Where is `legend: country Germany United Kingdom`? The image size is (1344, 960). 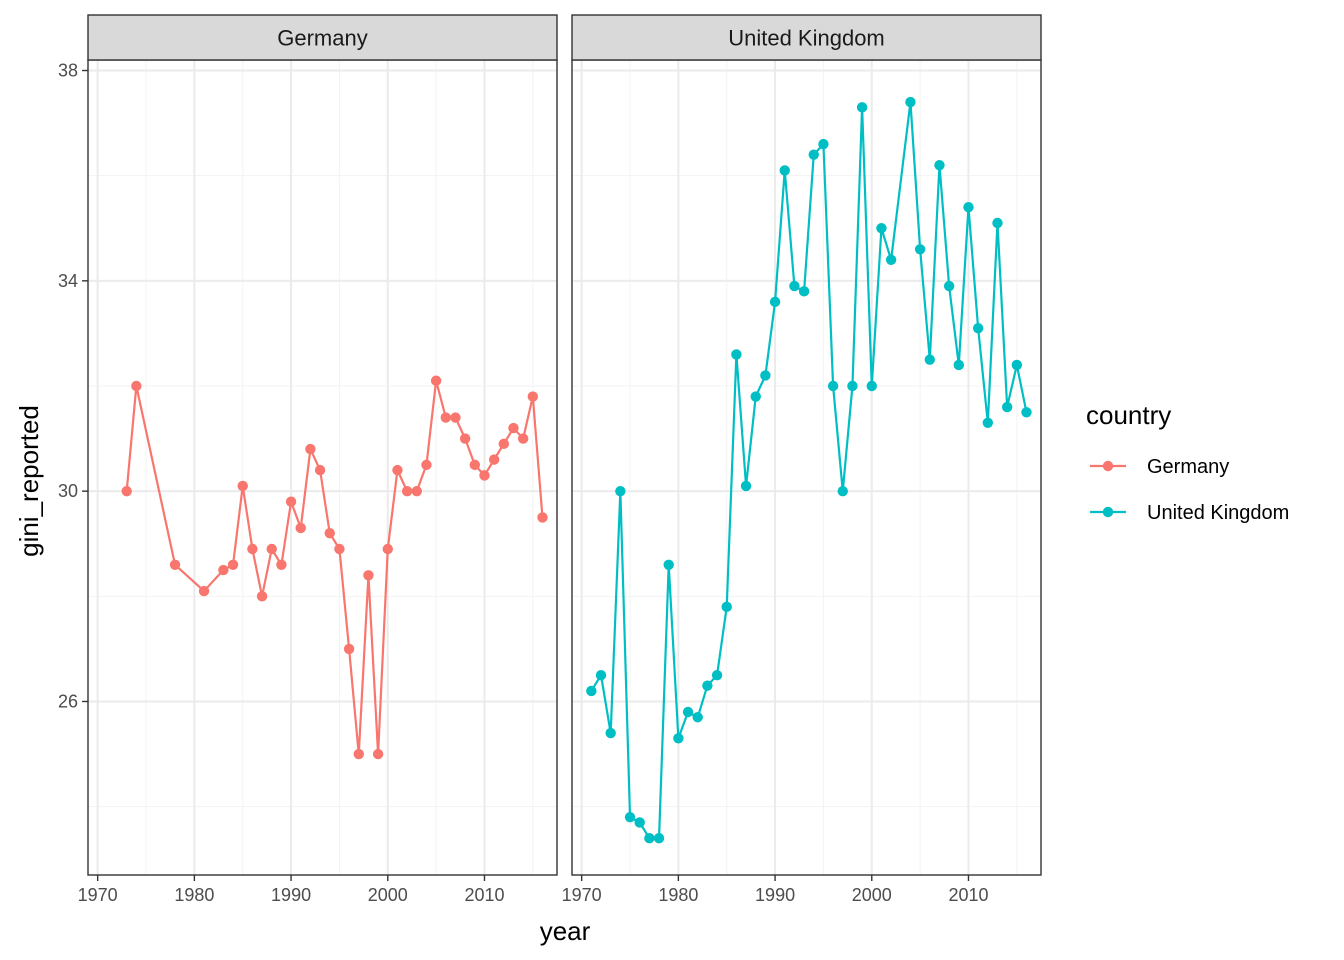 legend: country Germany United Kingdom is located at coordinates (1187, 462).